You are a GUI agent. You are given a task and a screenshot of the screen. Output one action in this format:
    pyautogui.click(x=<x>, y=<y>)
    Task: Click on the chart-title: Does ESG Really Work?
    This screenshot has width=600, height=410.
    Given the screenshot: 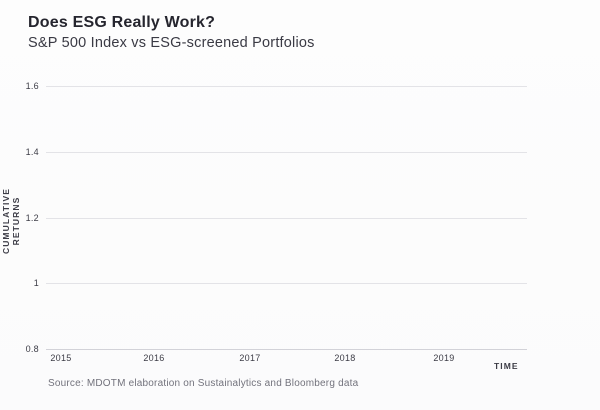 What is the action you would take?
    pyautogui.click(x=122, y=22)
    